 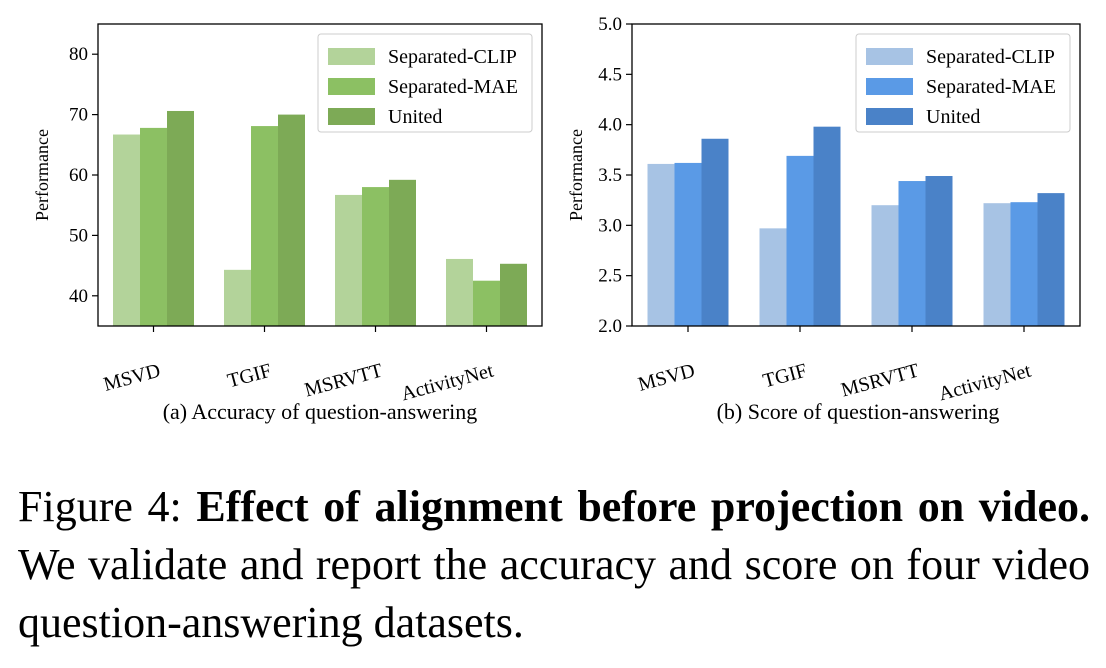 I want to click on subplot-title: (b) Score of question-answering, so click(x=858, y=411).